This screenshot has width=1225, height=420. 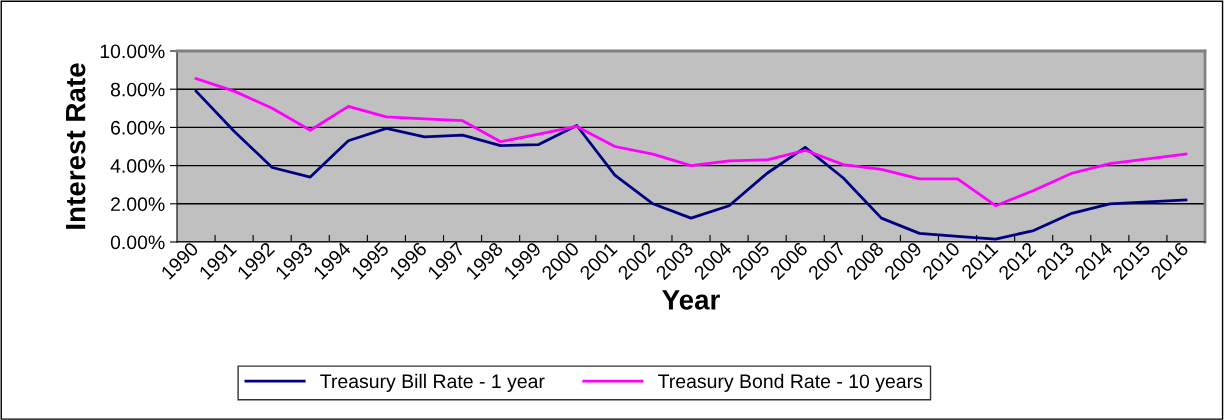 What do you see at coordinates (137, 166) in the screenshot?
I see `y-tick-label: 4.00%` at bounding box center [137, 166].